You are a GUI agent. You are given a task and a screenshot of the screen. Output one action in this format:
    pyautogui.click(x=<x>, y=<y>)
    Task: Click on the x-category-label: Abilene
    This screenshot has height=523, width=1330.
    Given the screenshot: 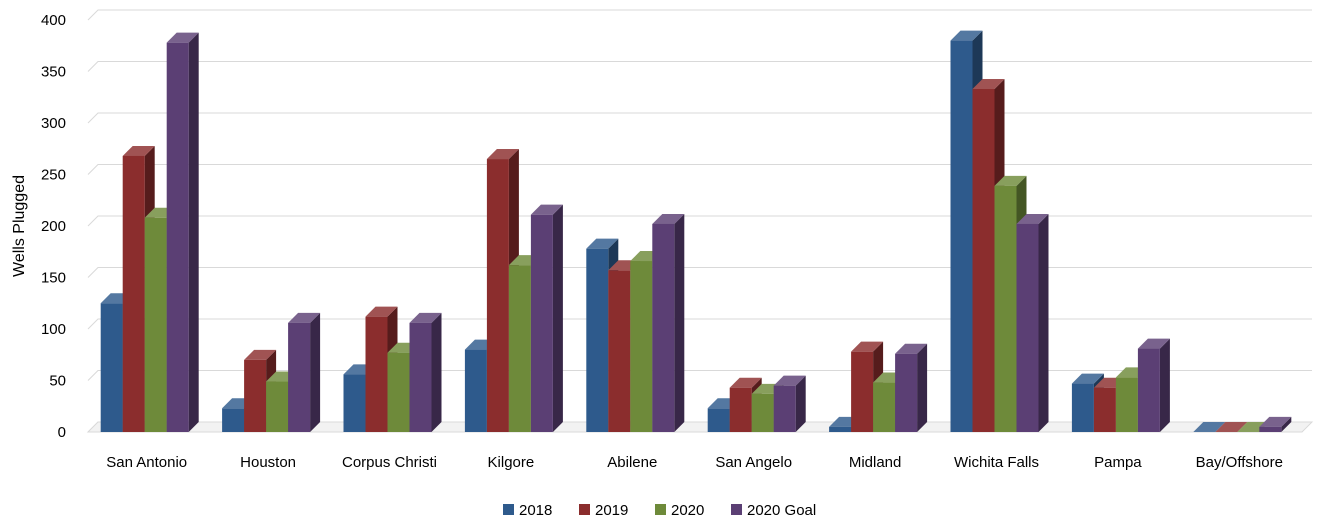 What is the action you would take?
    pyautogui.click(x=632, y=462)
    